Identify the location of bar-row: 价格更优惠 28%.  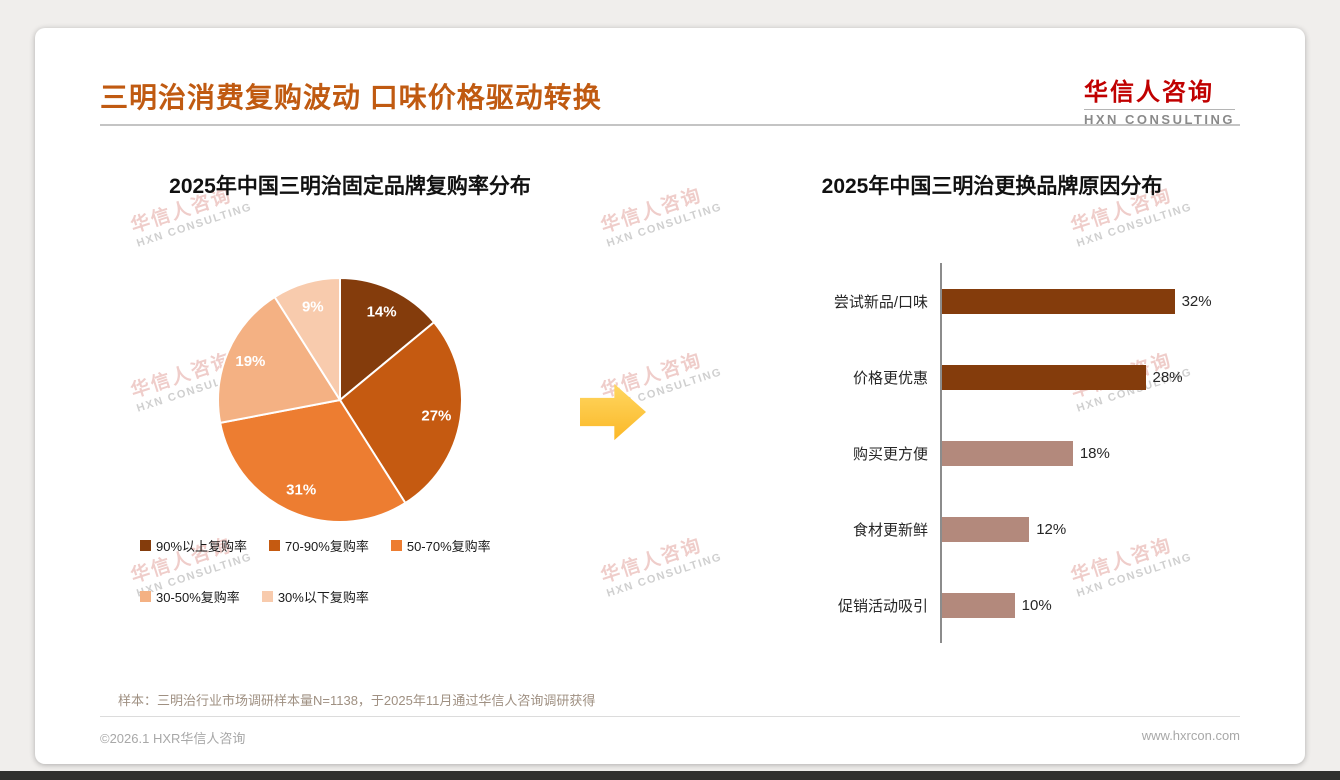
(1000, 377).